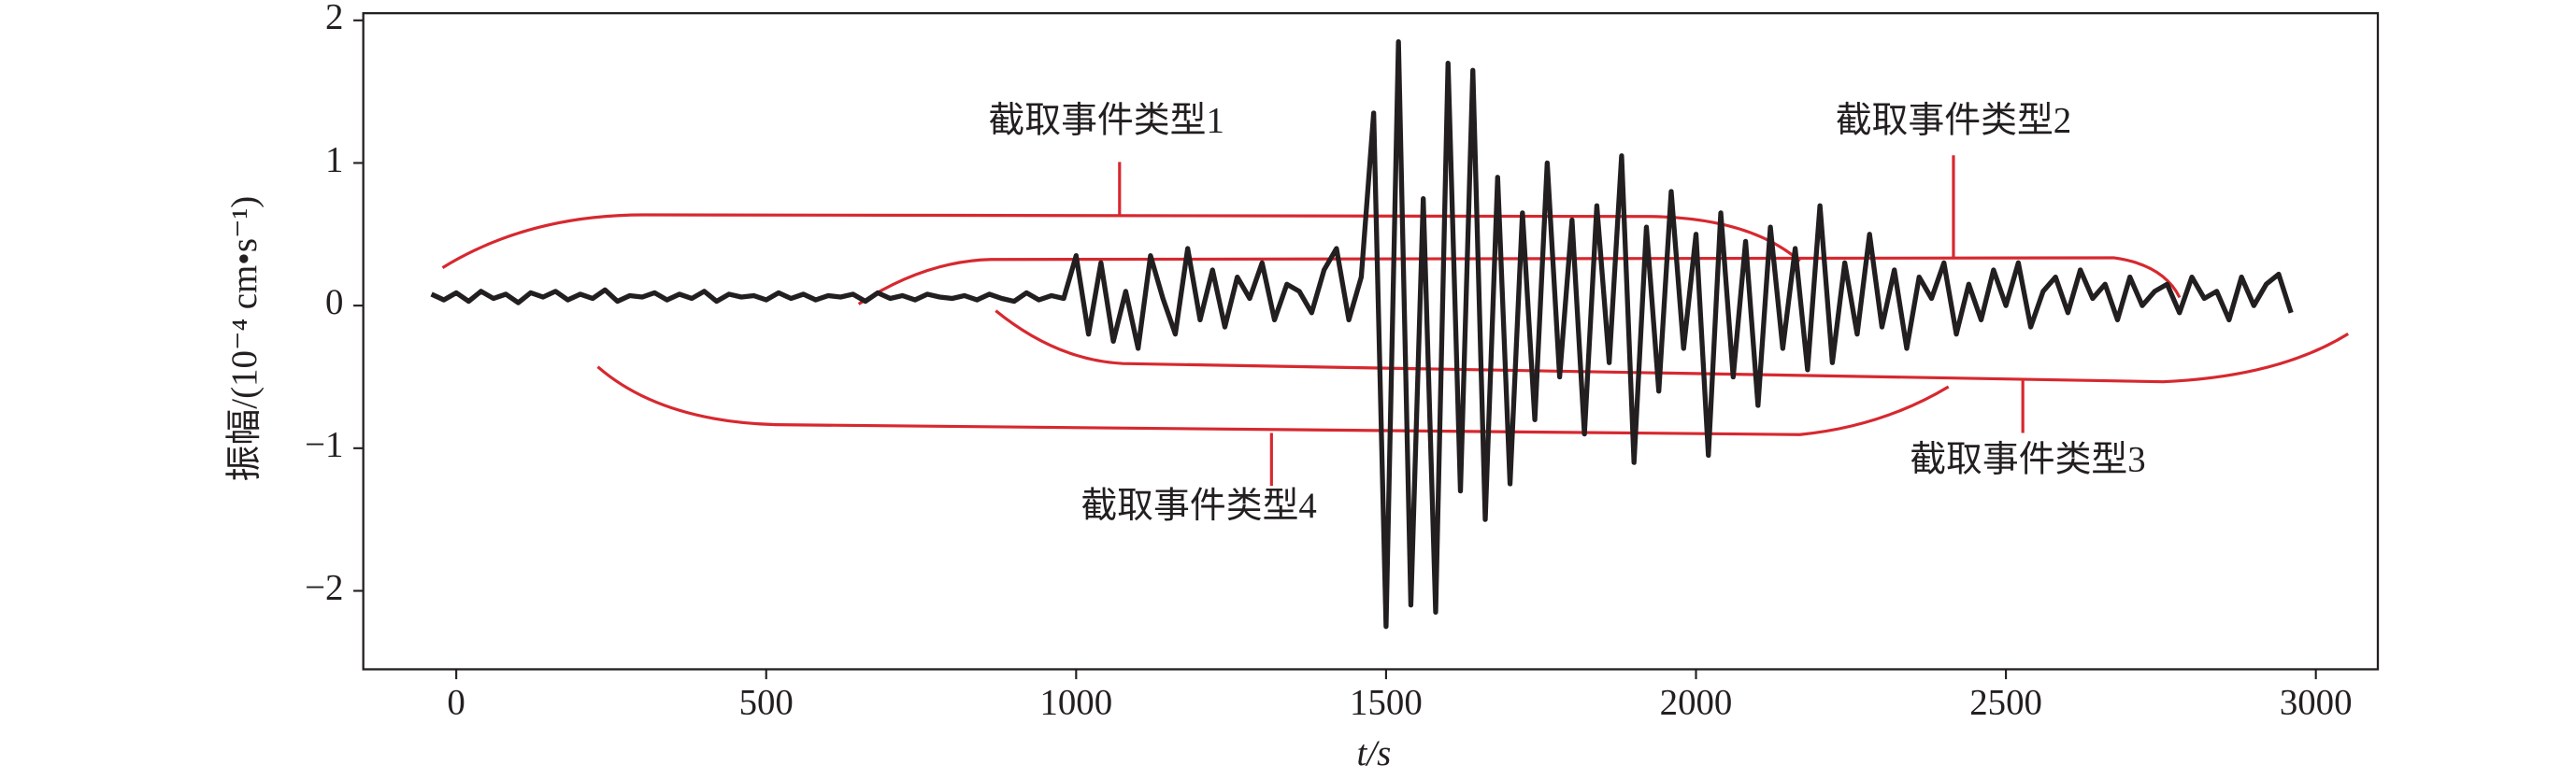 Image resolution: width=2576 pixels, height=780 pixels. What do you see at coordinates (1696, 702) in the screenshot?
I see `x-tick-label: 2000` at bounding box center [1696, 702].